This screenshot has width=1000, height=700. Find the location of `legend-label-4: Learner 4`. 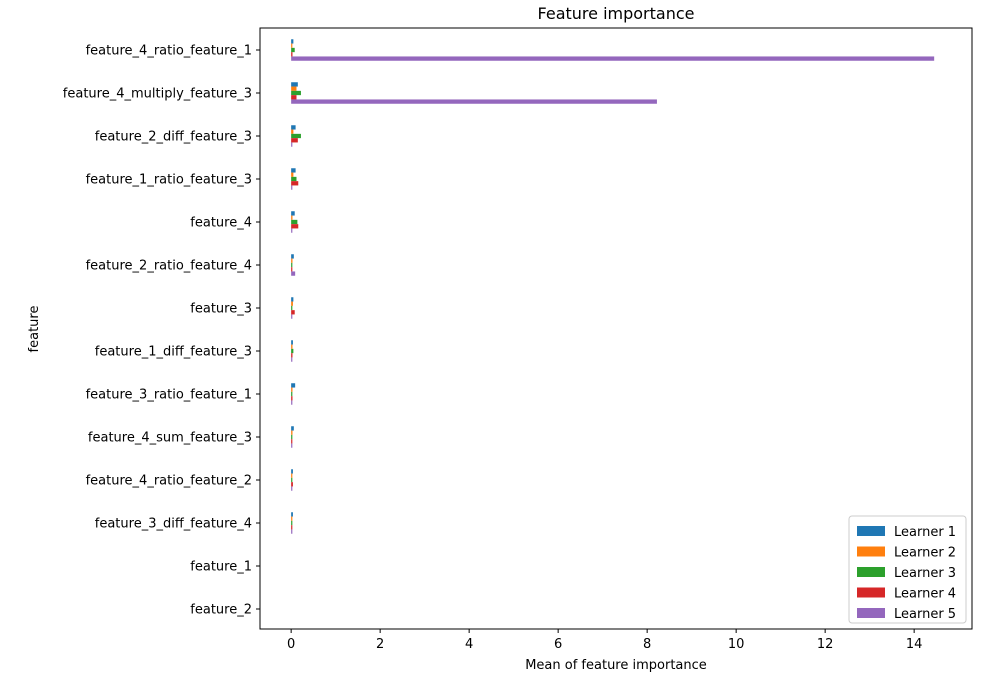

legend-label-4: Learner 4 is located at coordinates (925, 594).